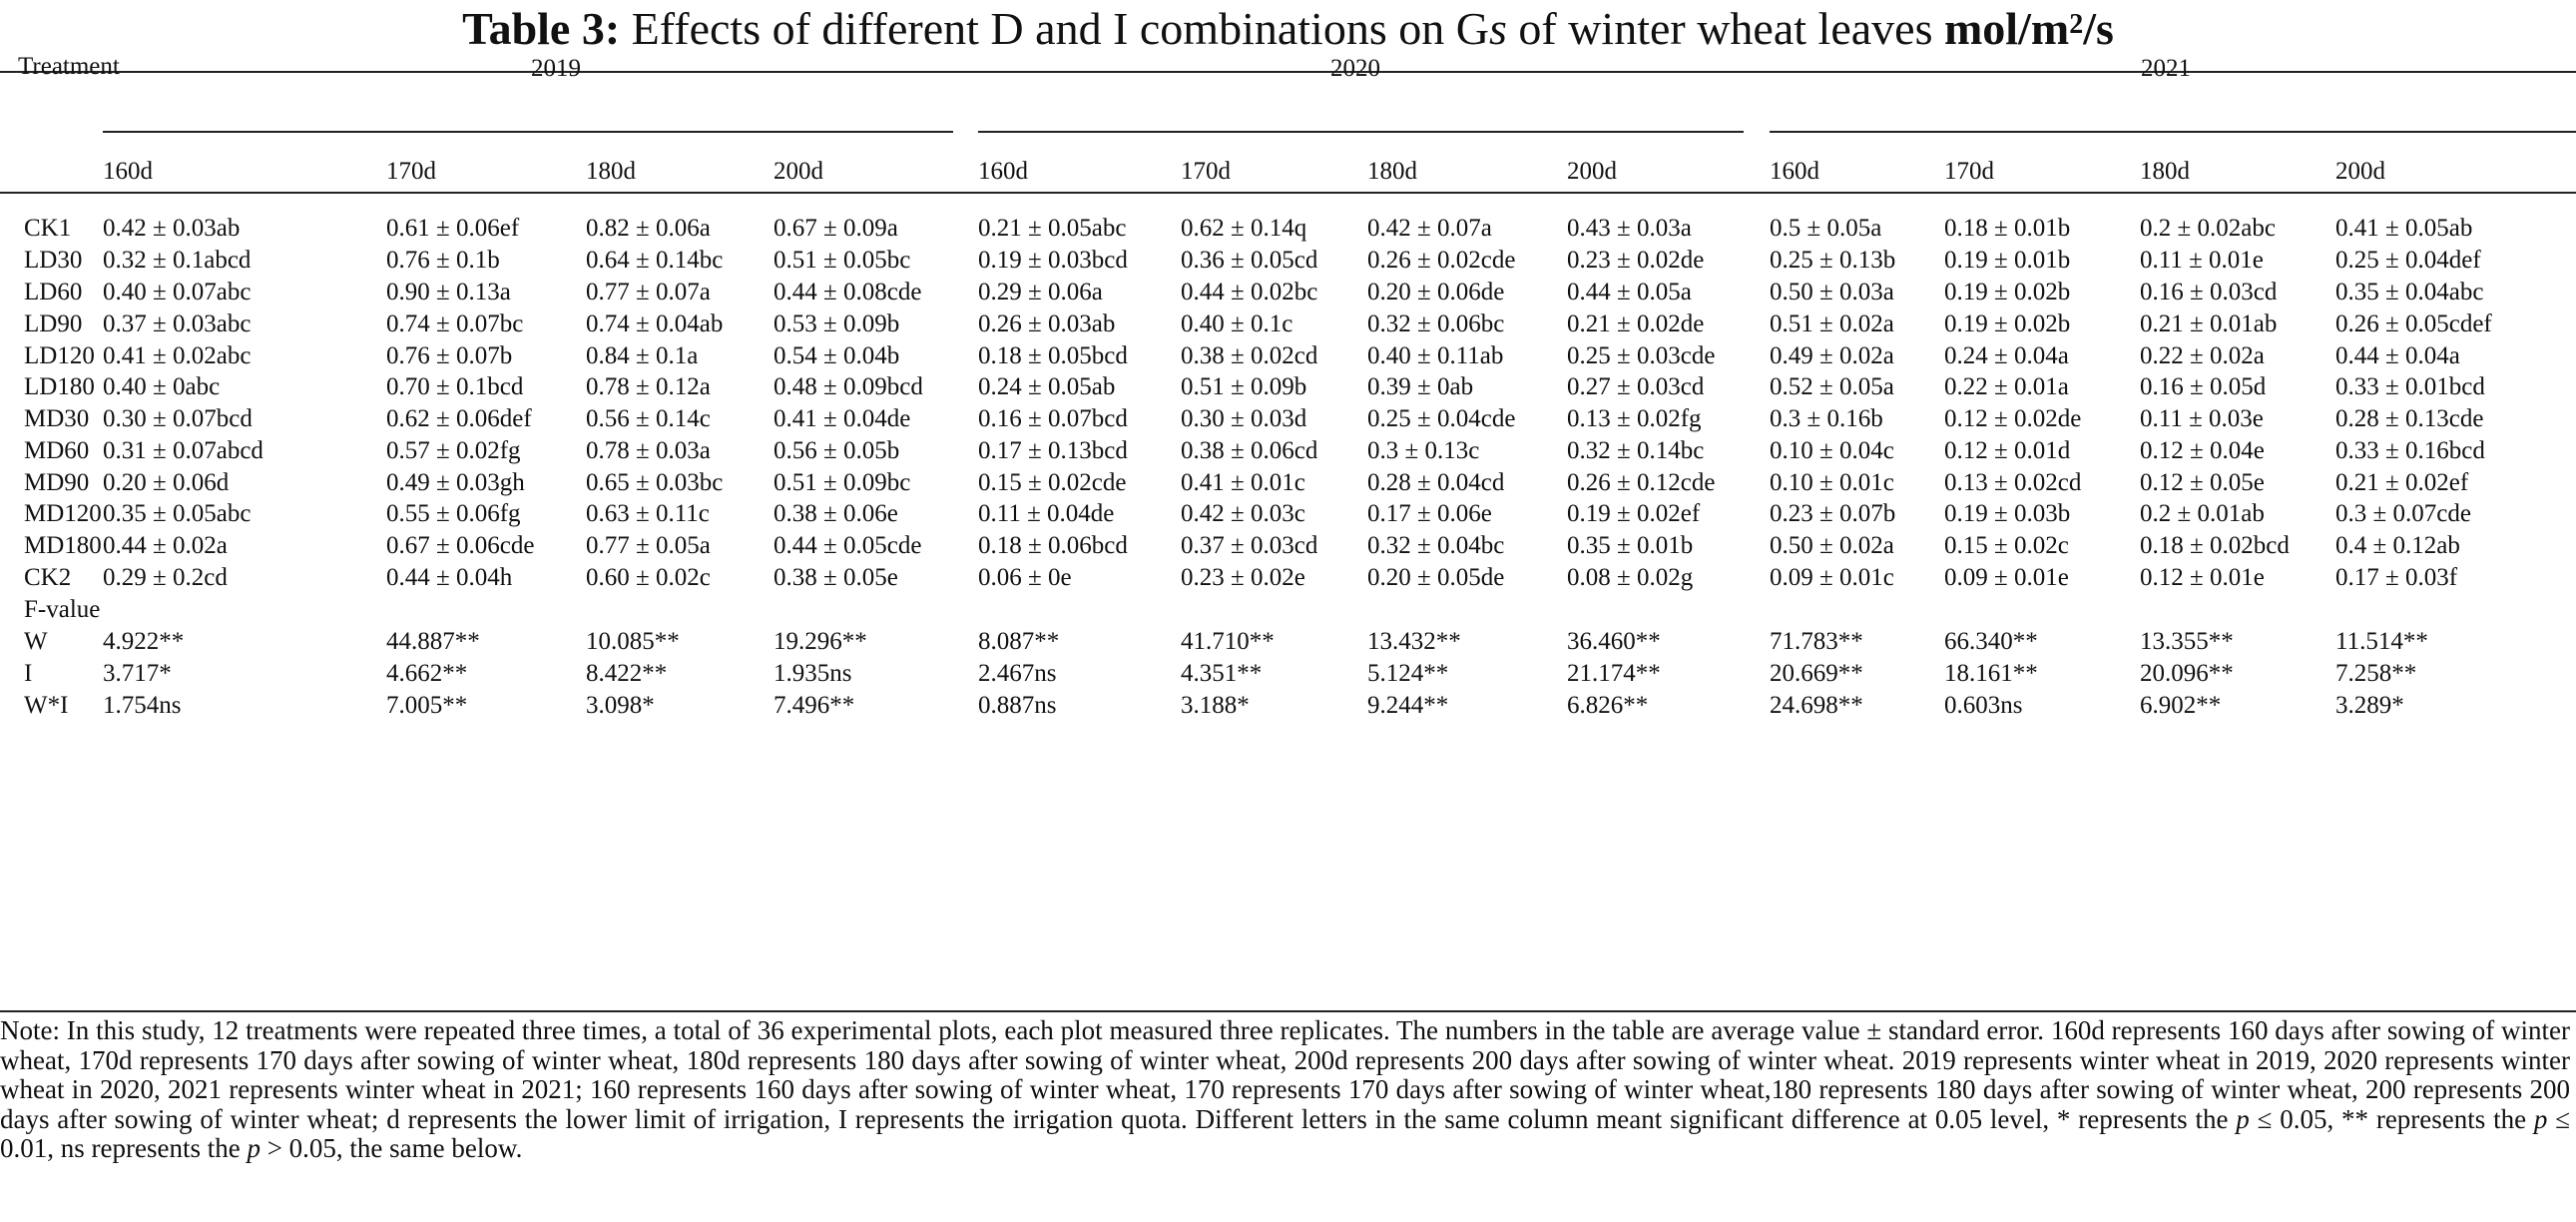 Image resolution: width=2576 pixels, height=1222 pixels. Describe the element at coordinates (2008, 513) in the screenshot. I see `table-cell: 0.19 ± 0.03b` at that location.